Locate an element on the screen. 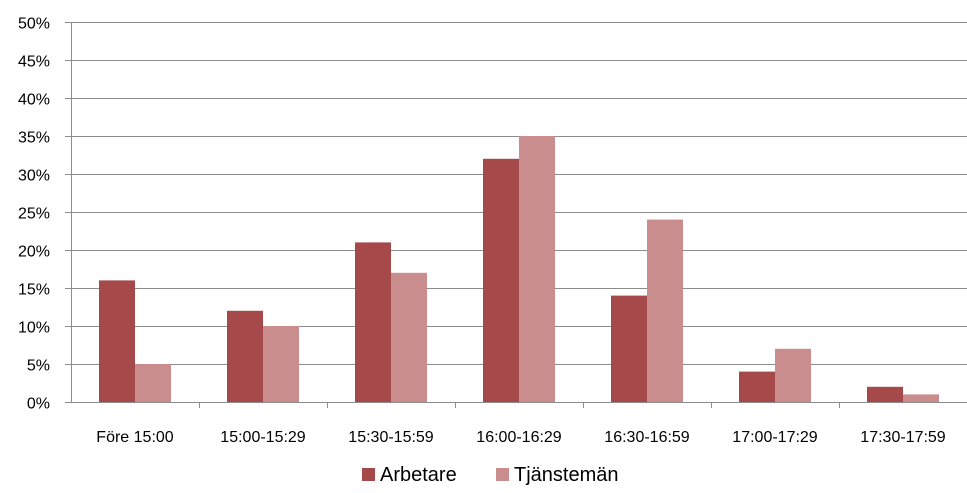 Image resolution: width=967 pixels, height=493 pixels. y-tick-label: 40% is located at coordinates (34, 100).